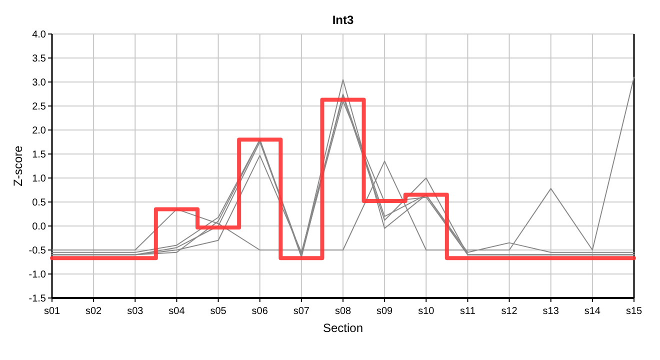  Describe the element at coordinates (343, 311) in the screenshot. I see `x-tick-label: s08` at that location.